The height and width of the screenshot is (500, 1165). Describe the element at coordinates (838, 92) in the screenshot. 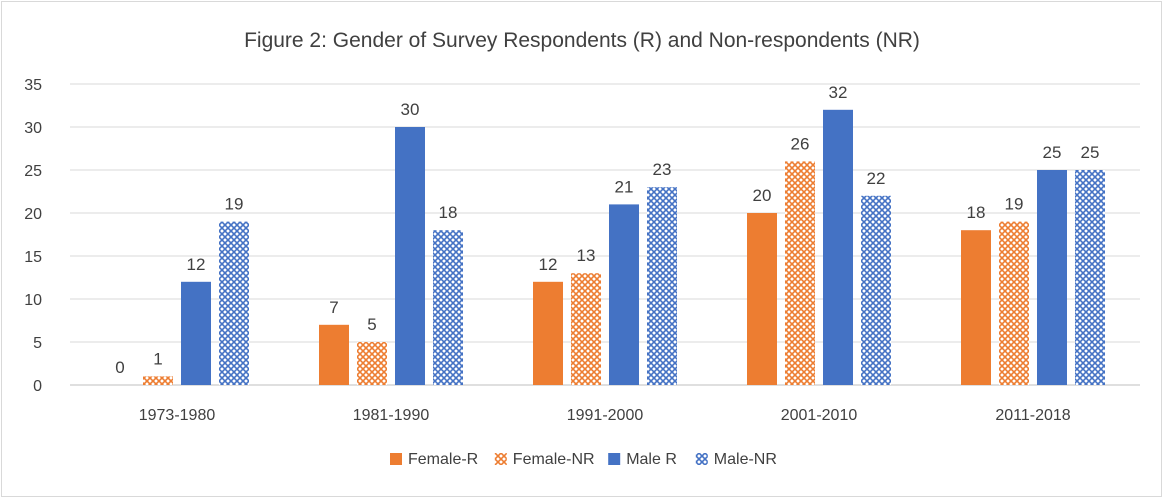

I see `data-label: 32` at that location.